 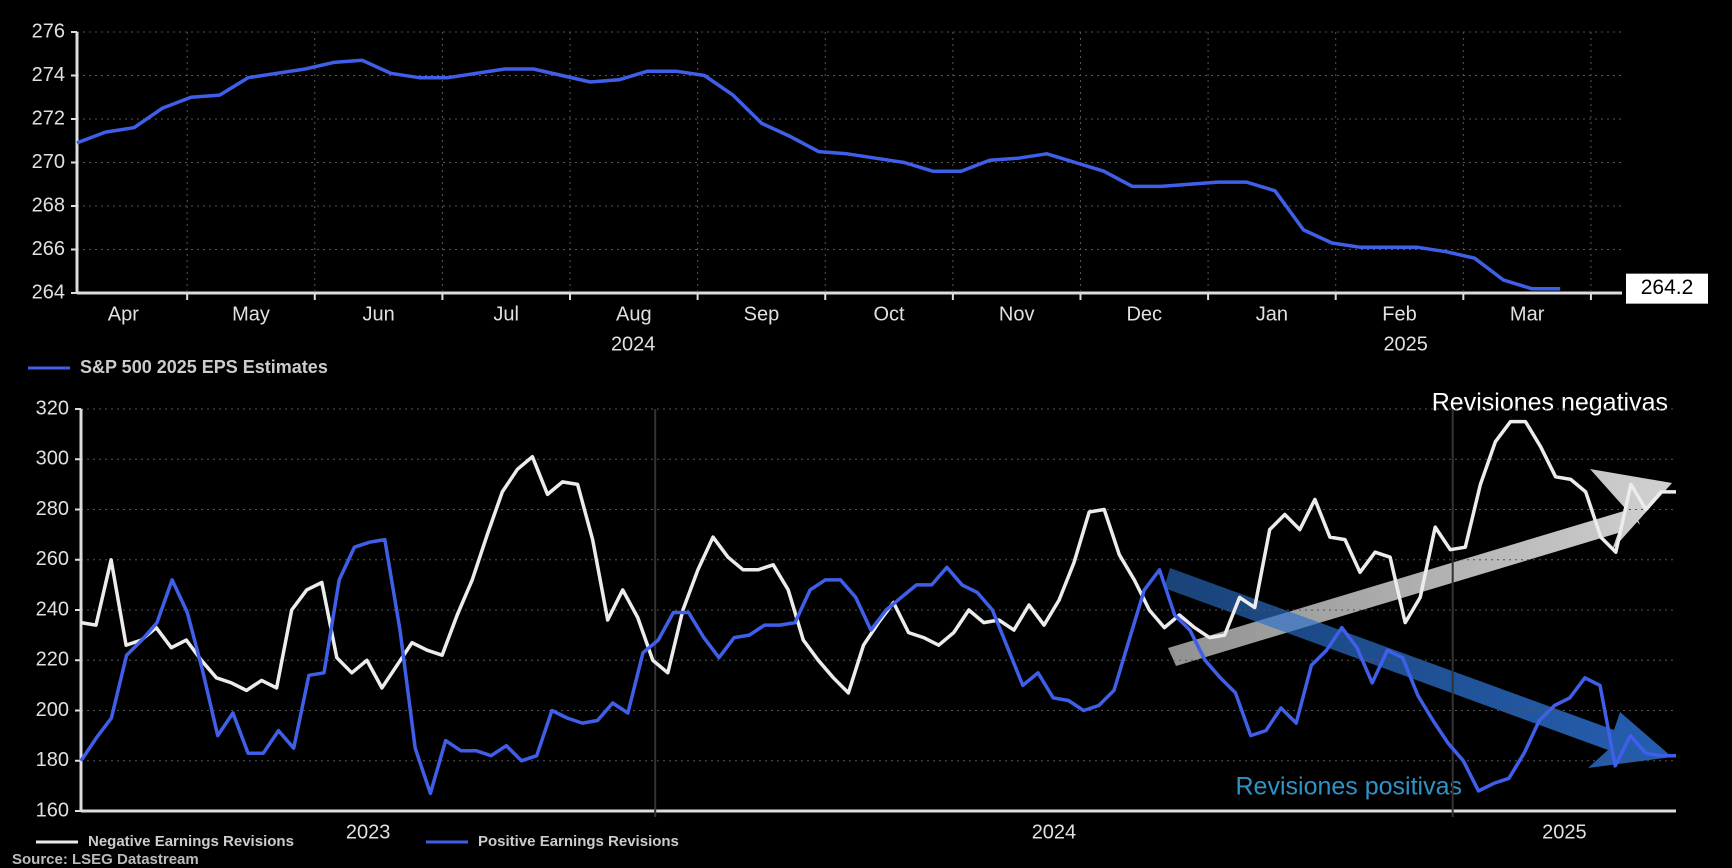 What do you see at coordinates (1405, 344) in the screenshot?
I see `year-label: 2025` at bounding box center [1405, 344].